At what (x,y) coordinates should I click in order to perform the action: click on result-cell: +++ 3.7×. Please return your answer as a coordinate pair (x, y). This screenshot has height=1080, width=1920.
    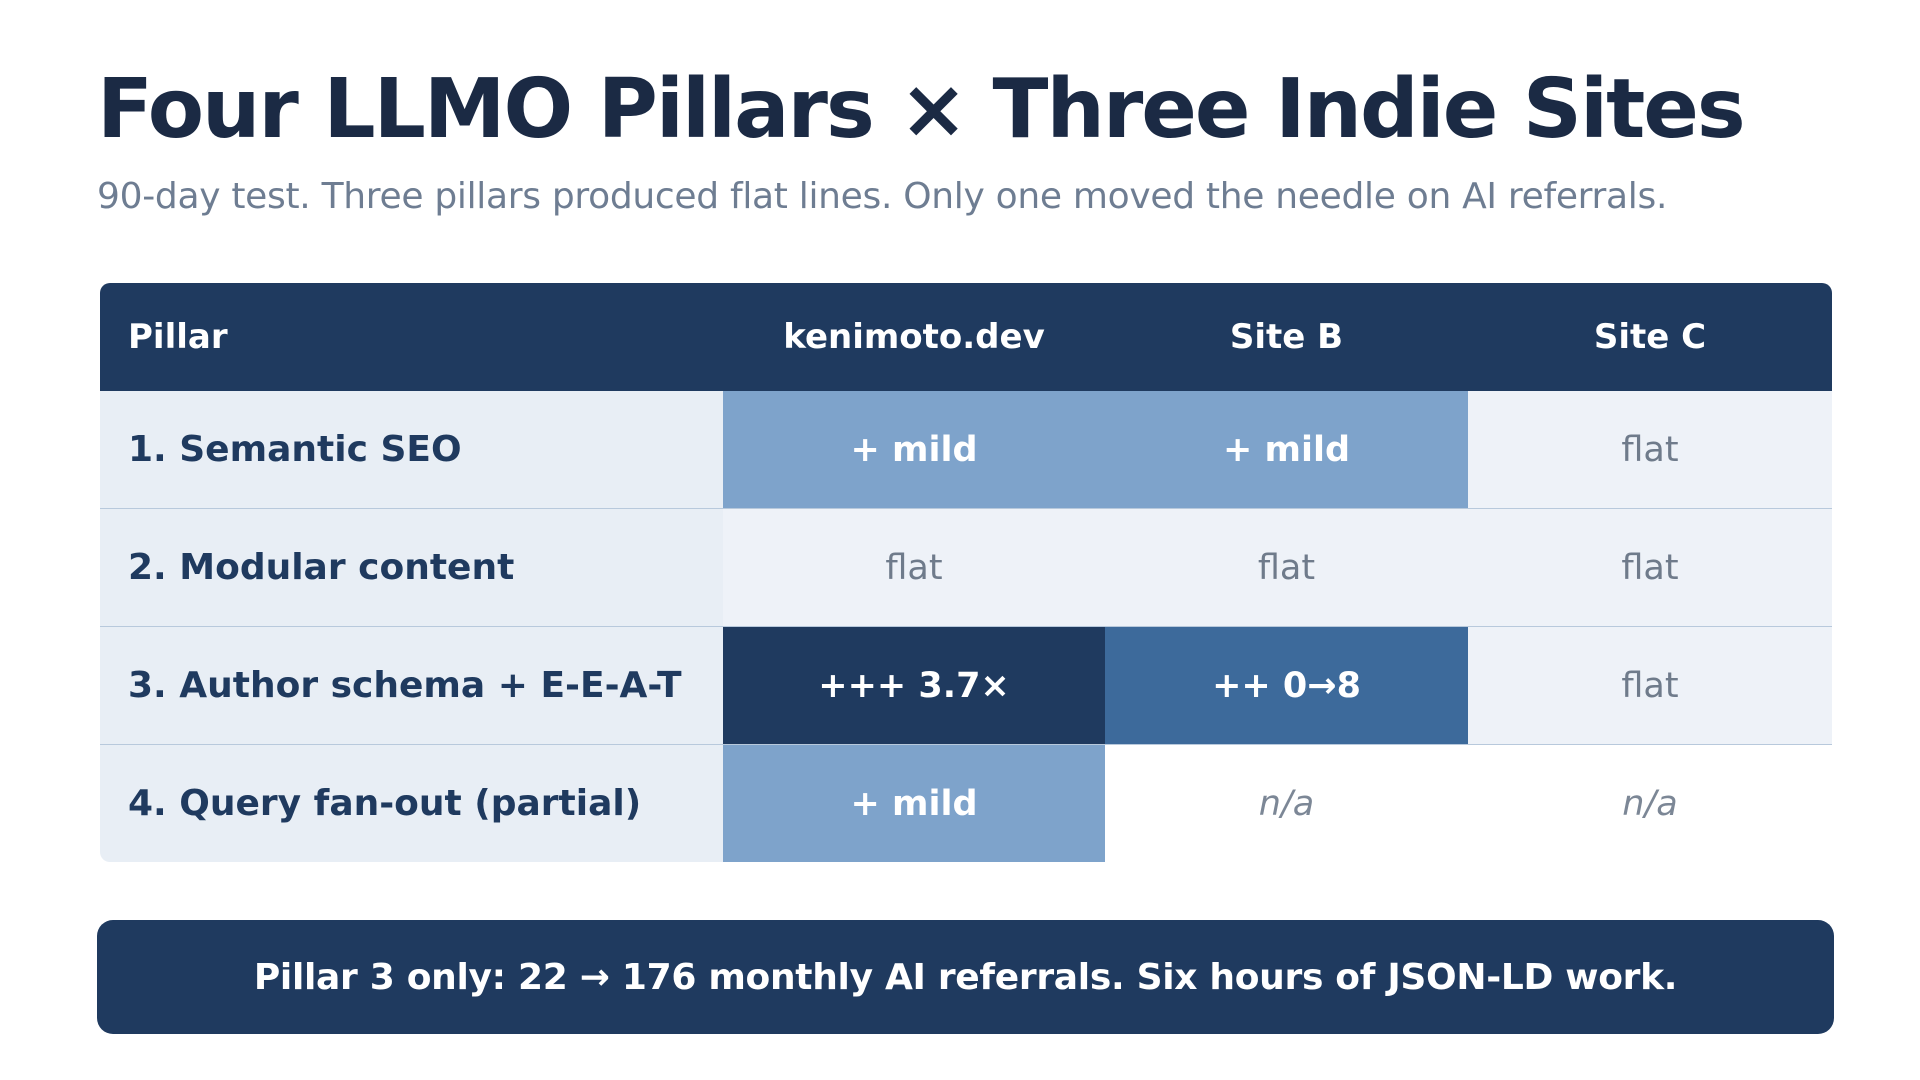
    Looking at the image, I should click on (914, 685).